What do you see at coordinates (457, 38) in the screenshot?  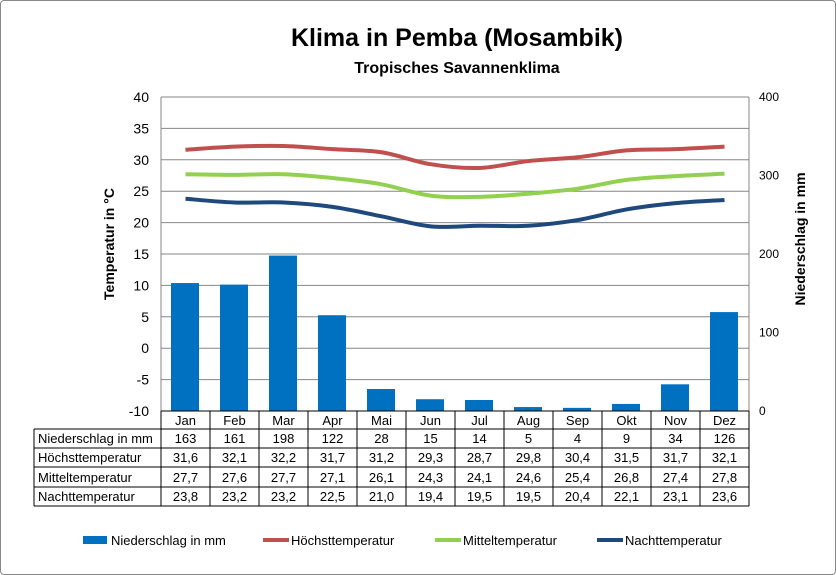 I see `chart-title: Klima in Pemba (Mosambik)` at bounding box center [457, 38].